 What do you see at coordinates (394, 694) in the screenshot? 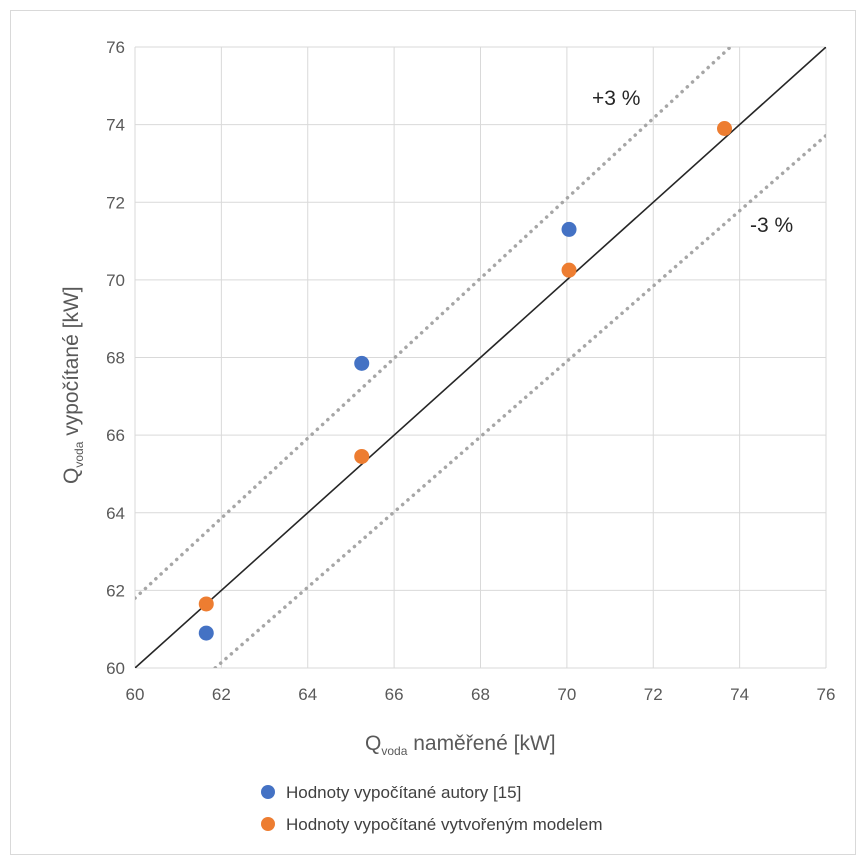
I see `x-tick-label-66: 66` at bounding box center [394, 694].